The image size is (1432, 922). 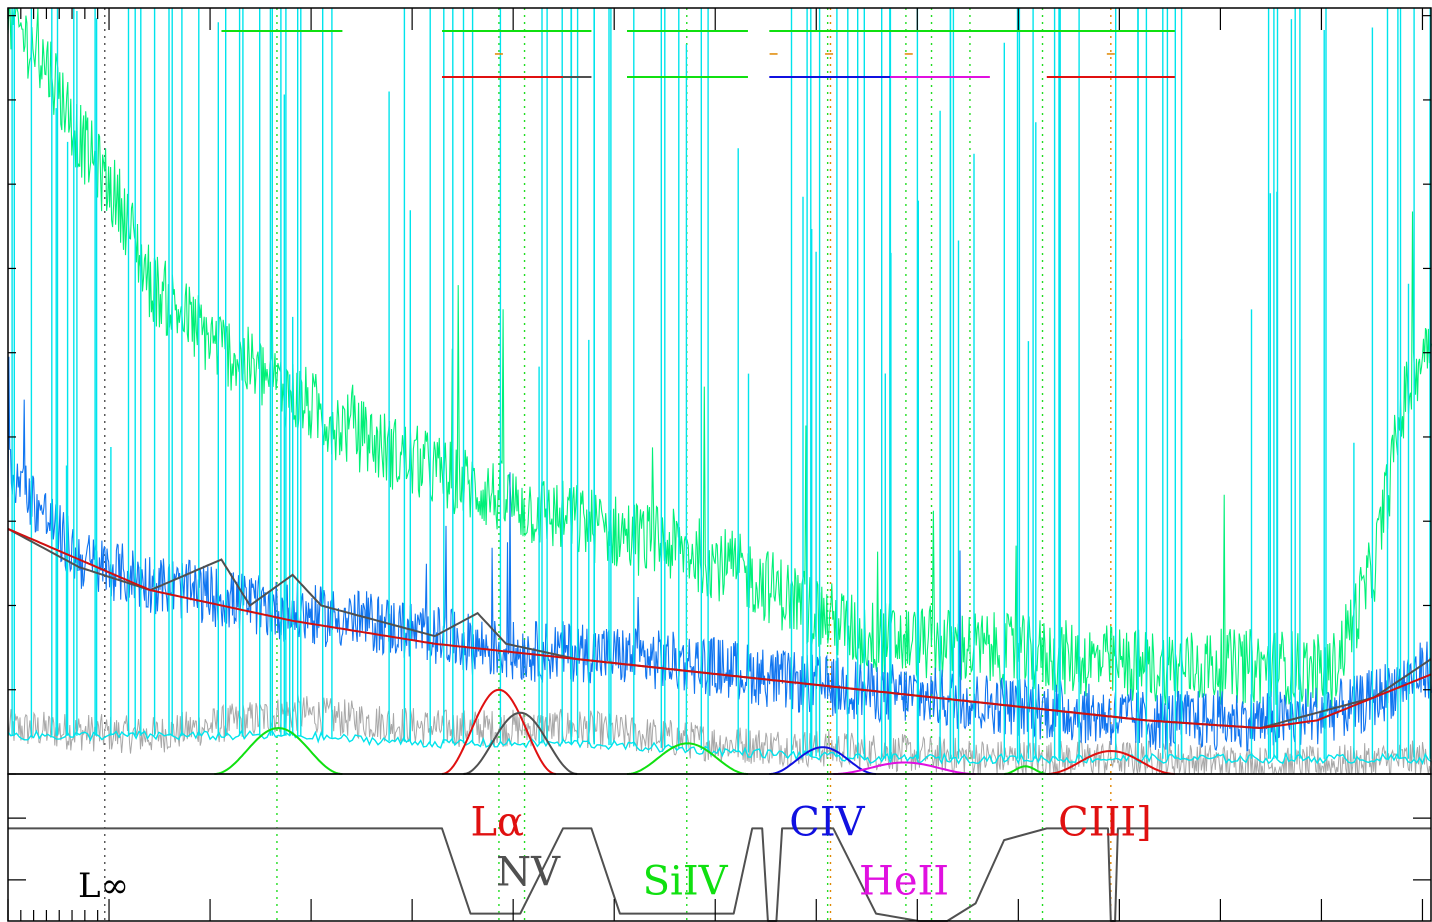 What do you see at coordinates (103, 886) in the screenshot?
I see `corner-label: L∞` at bounding box center [103, 886].